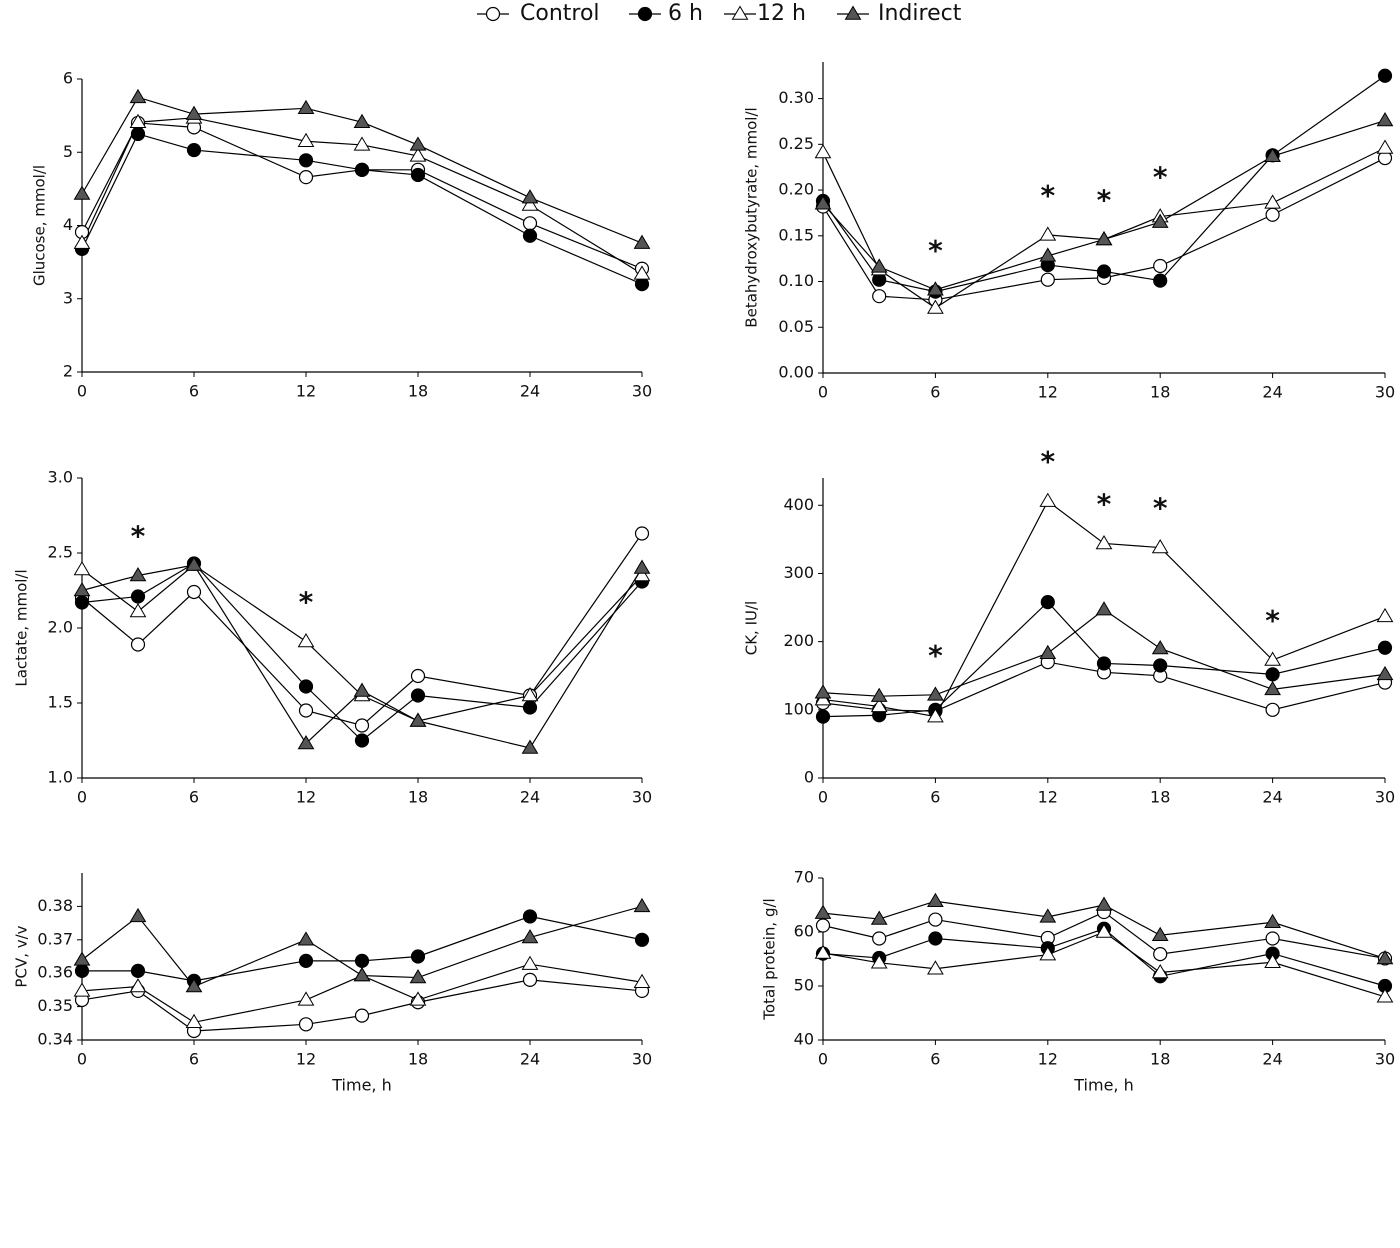 This screenshot has height=1248, width=1400. I want to click on y-tick-label: 40, so click(804, 1039).